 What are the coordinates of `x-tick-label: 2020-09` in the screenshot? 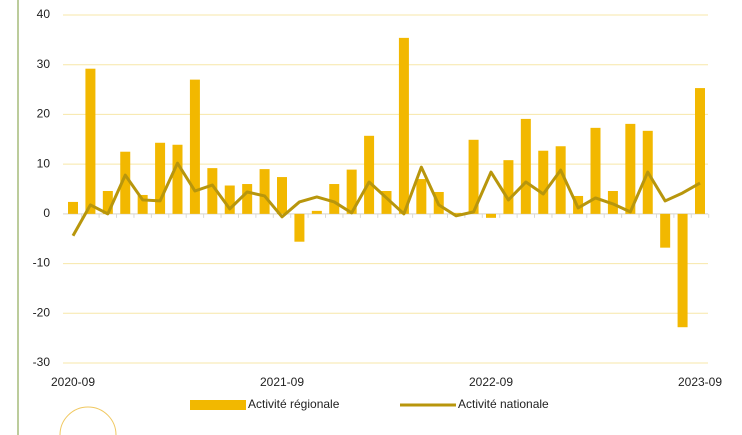 It's located at (73, 382).